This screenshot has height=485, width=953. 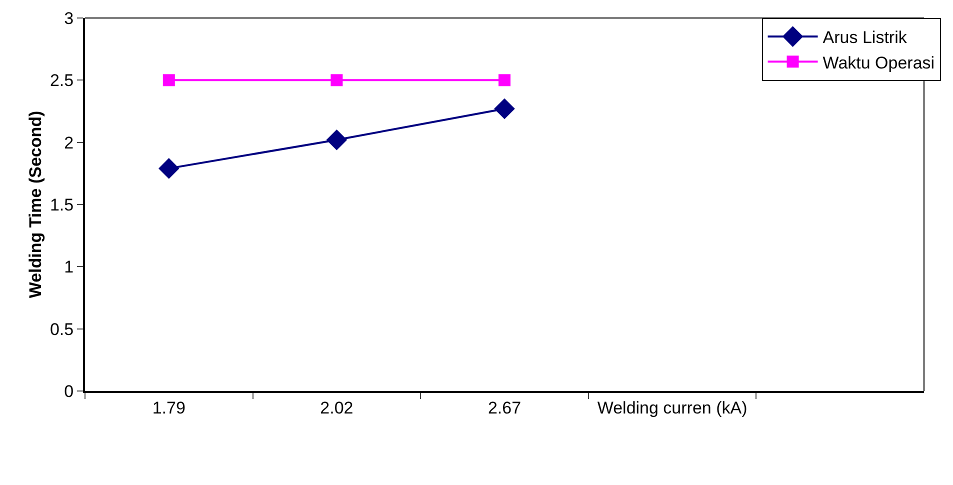 I want to click on y-tick-label: 1, so click(x=69, y=267).